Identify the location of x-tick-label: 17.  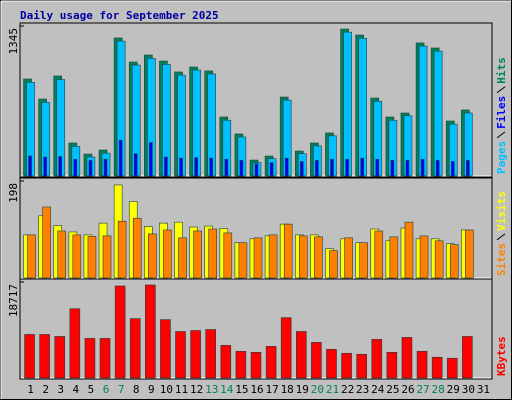
(271, 389).